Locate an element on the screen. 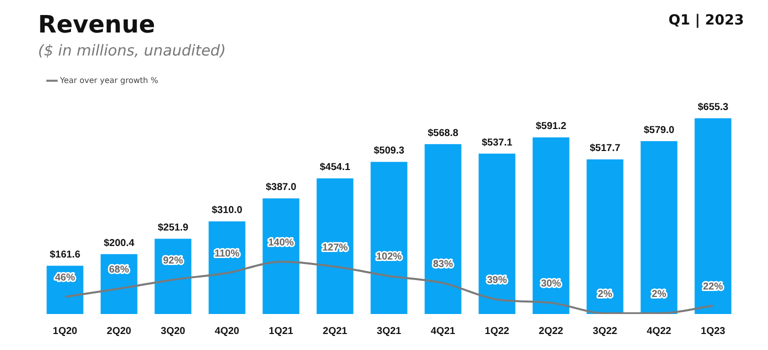 The width and height of the screenshot is (768, 350). data-label: 127% is located at coordinates (335, 248).